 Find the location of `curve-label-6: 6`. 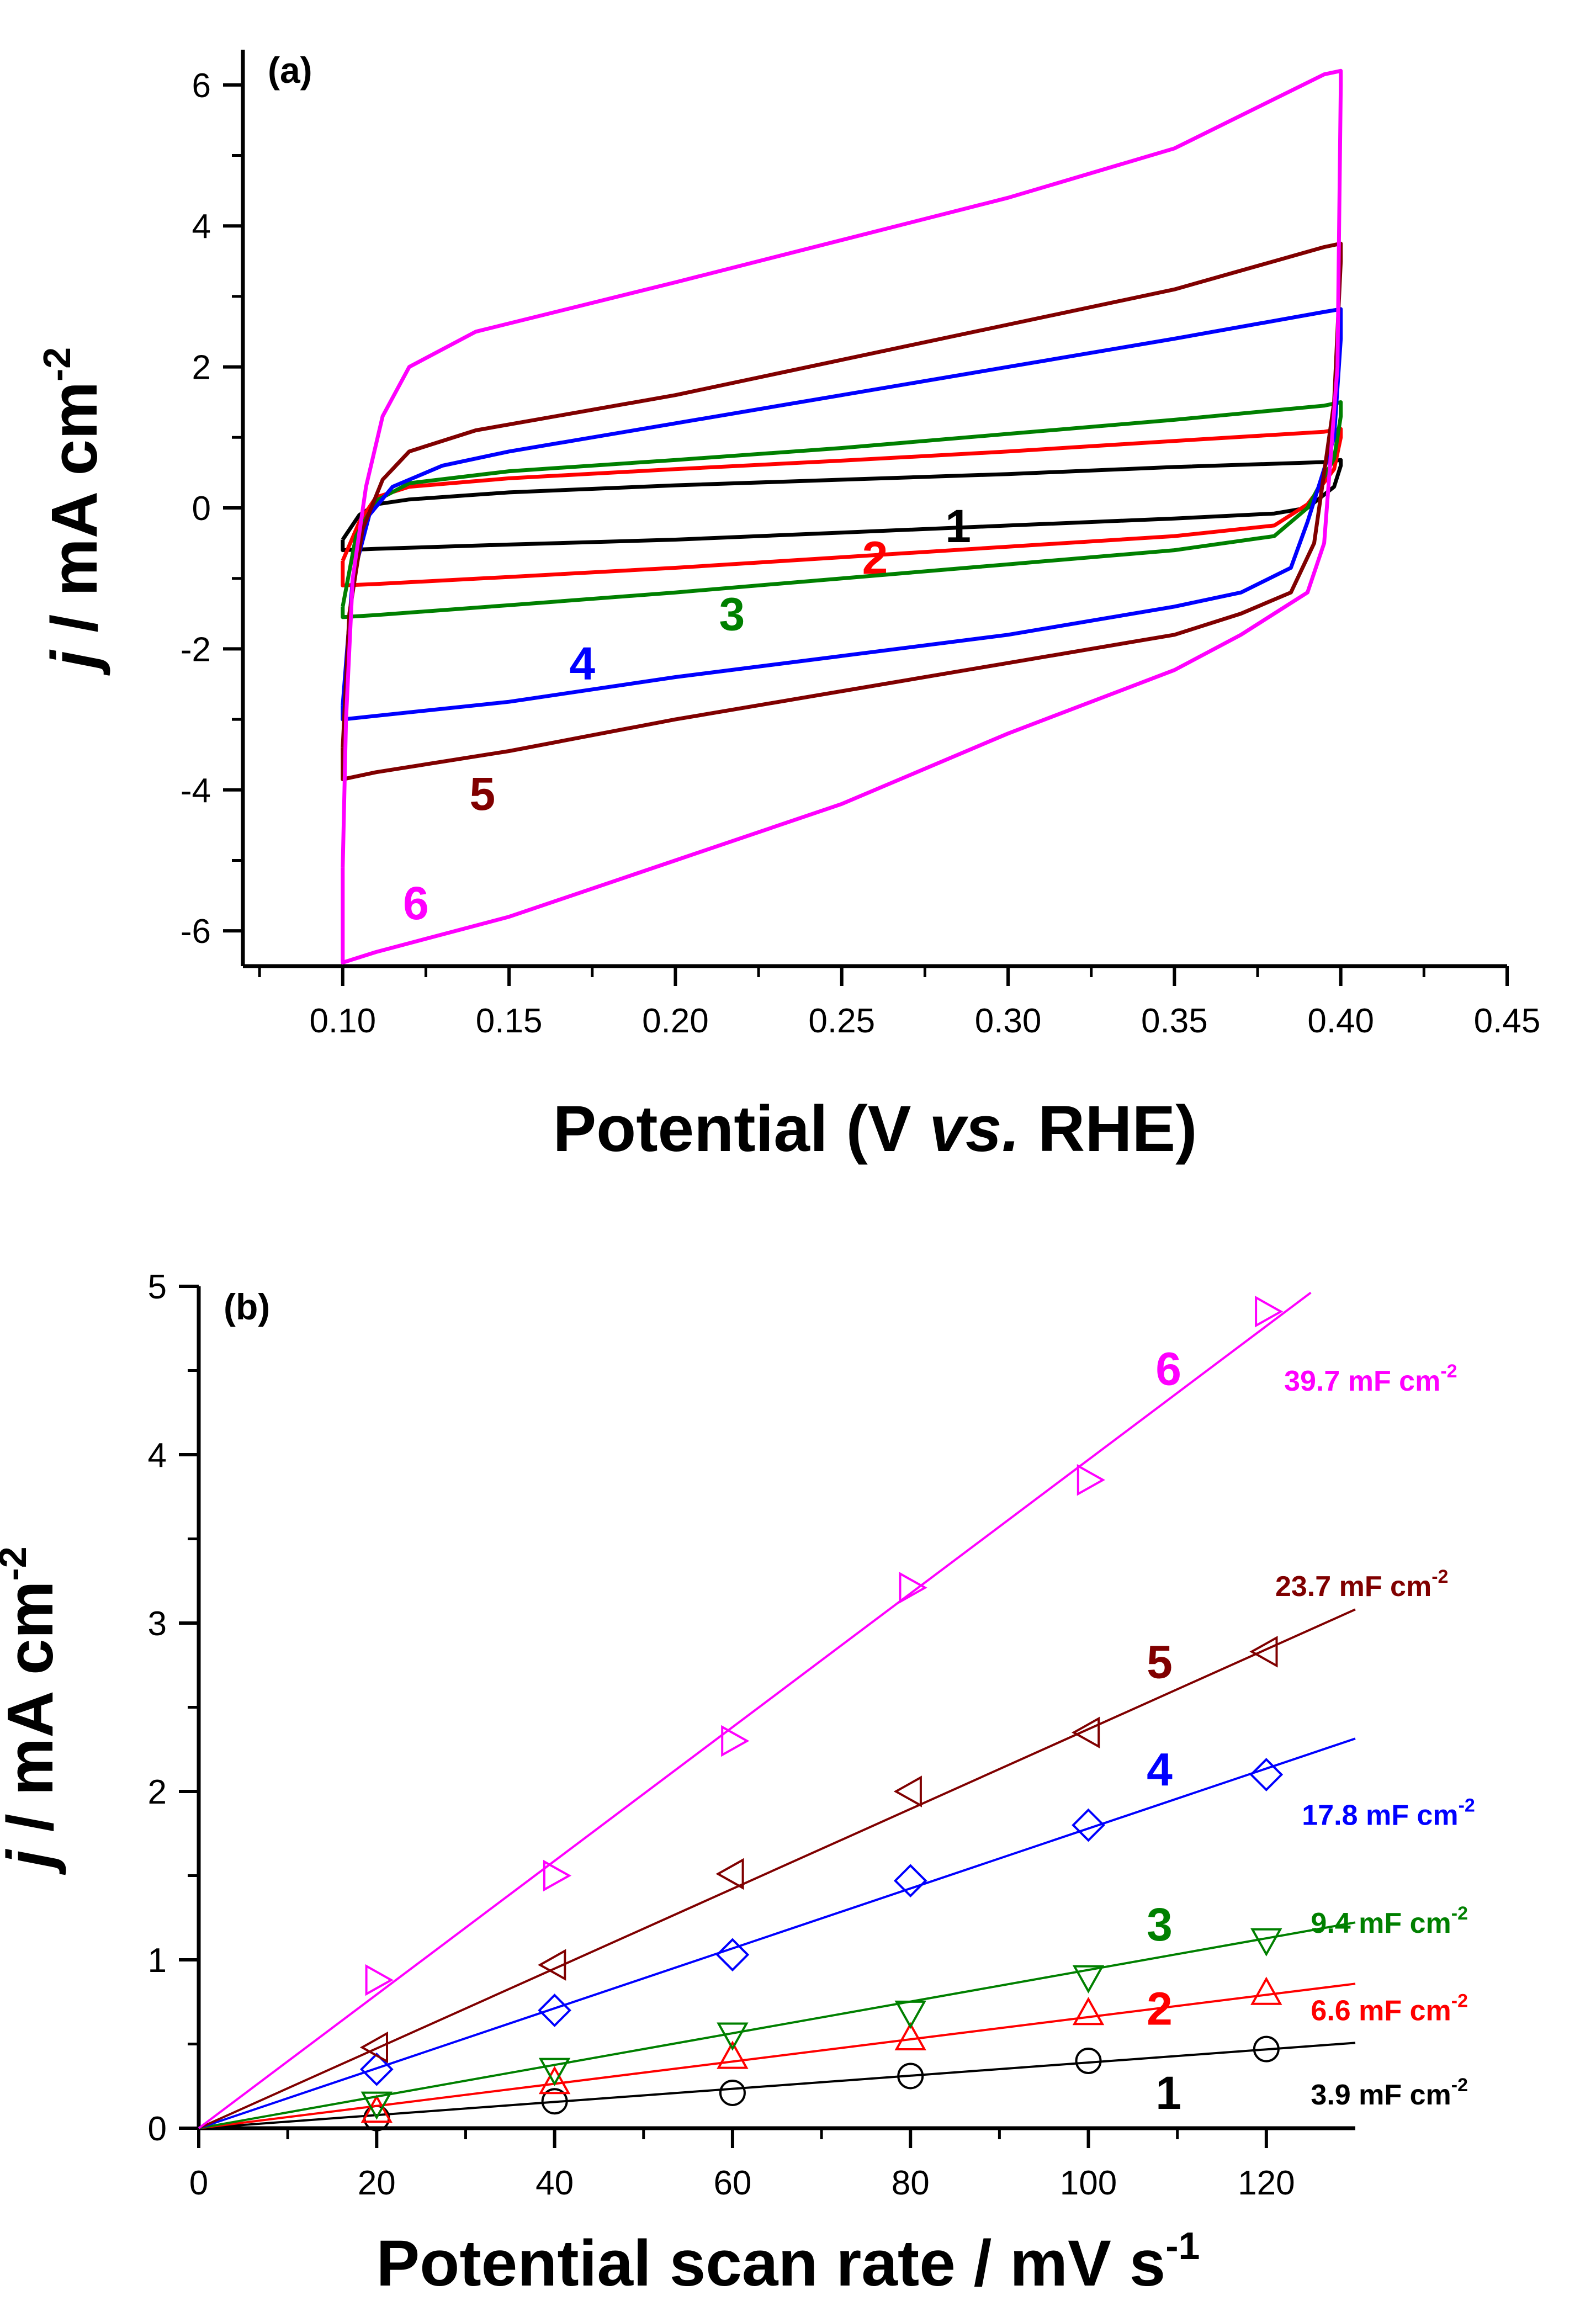

curve-label-6: 6 is located at coordinates (416, 903).